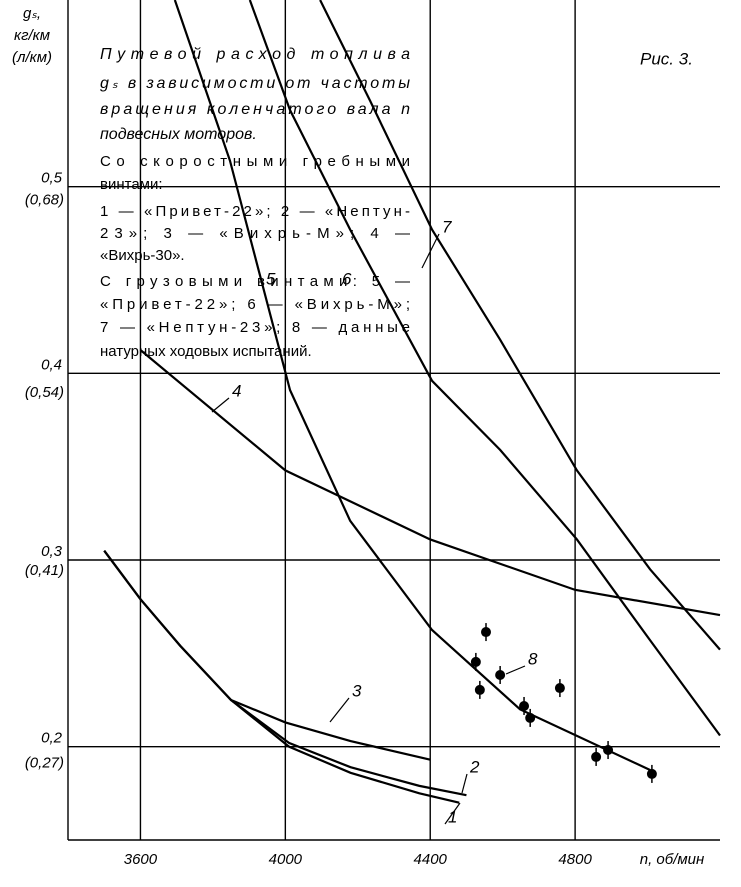 The image size is (741, 887). Describe the element at coordinates (44, 200) in the screenshot. I see `y2-tick-label: (0,68)` at that location.